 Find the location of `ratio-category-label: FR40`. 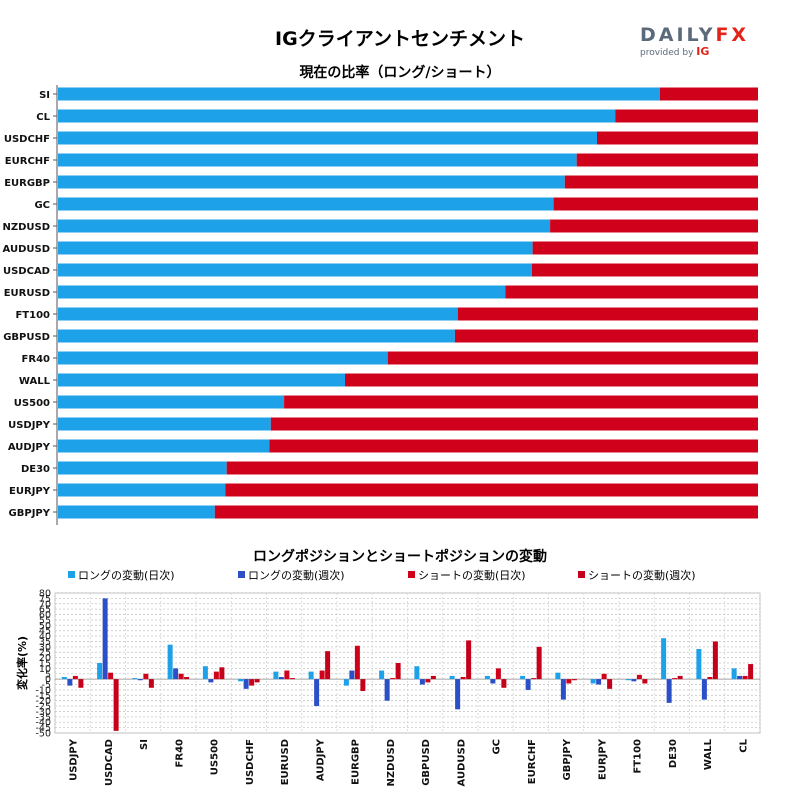

ratio-category-label: FR40 is located at coordinates (36, 359).